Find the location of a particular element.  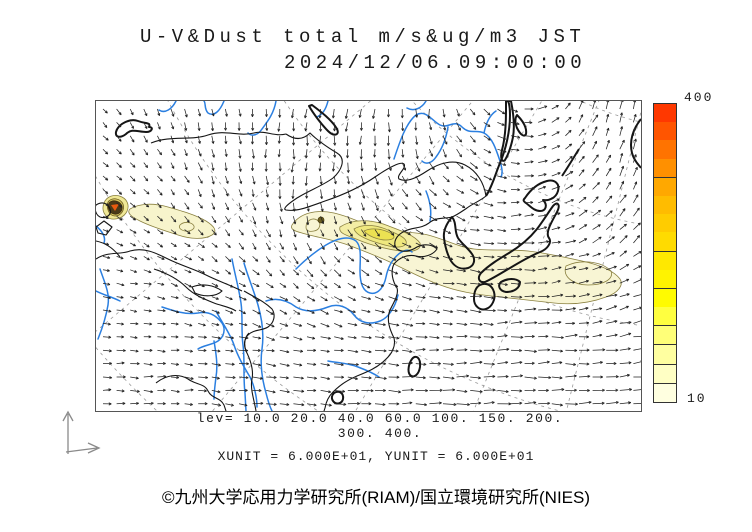

colorbar is located at coordinates (665, 253).